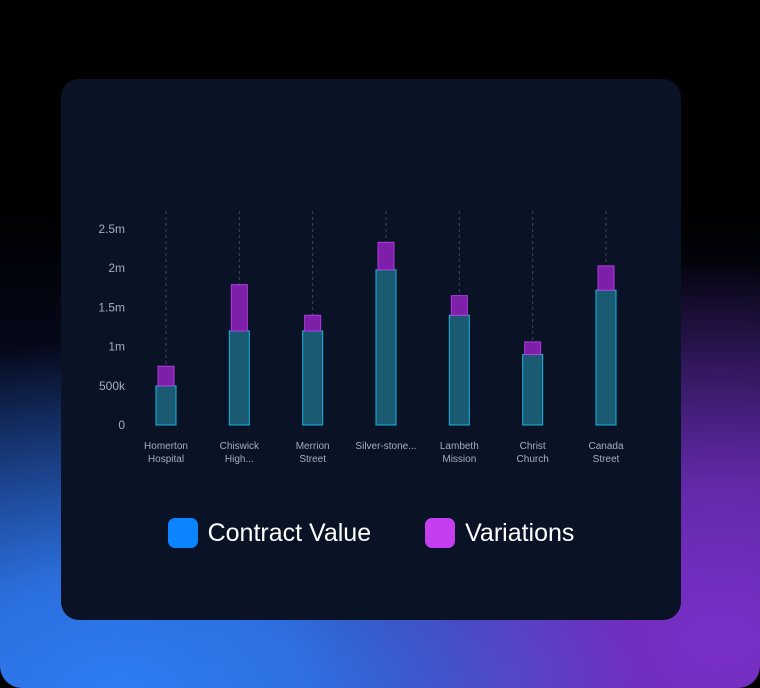  Describe the element at coordinates (533, 459) in the screenshot. I see `x-tick-label: Church` at that location.